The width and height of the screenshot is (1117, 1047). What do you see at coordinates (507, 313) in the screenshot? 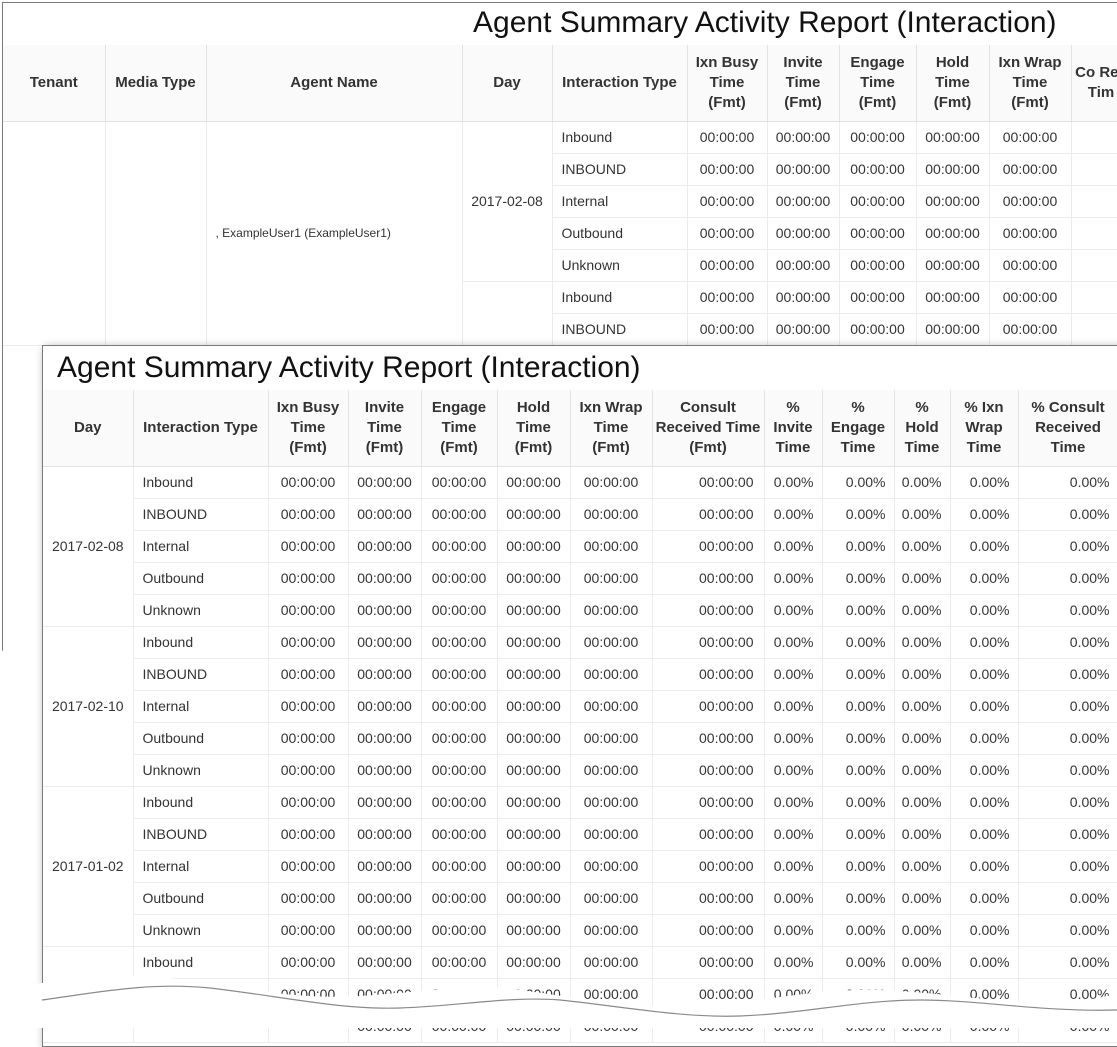
I see `day-cell` at bounding box center [507, 313].